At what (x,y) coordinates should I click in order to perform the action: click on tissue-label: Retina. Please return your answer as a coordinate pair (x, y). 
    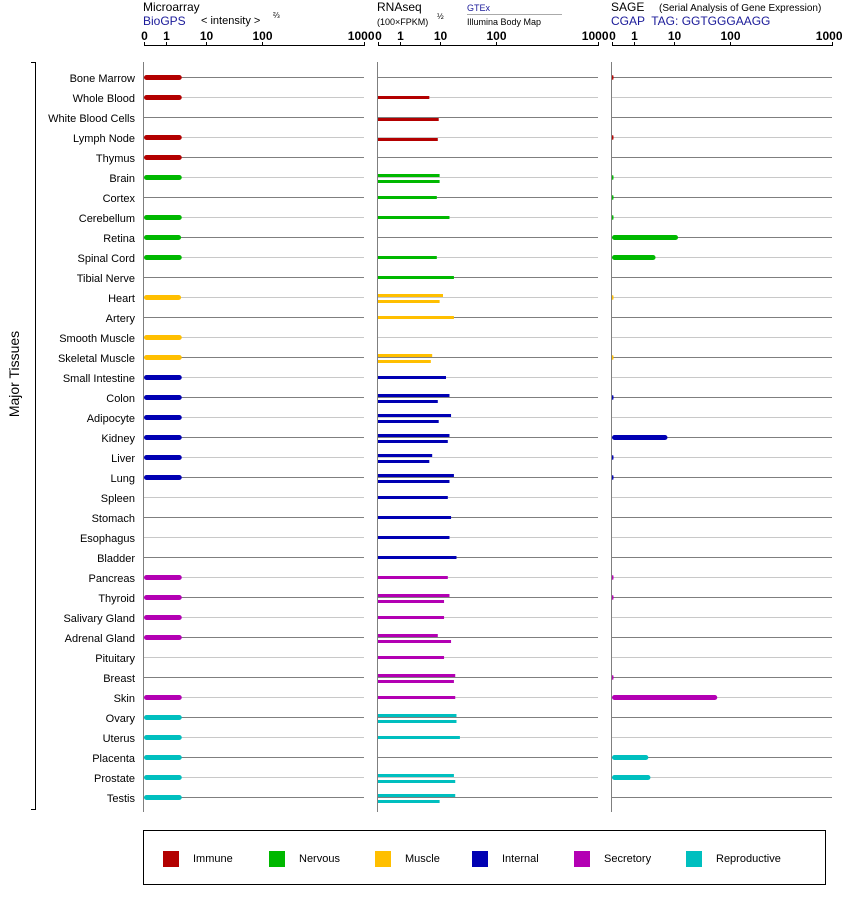
    Looking at the image, I should click on (119, 239).